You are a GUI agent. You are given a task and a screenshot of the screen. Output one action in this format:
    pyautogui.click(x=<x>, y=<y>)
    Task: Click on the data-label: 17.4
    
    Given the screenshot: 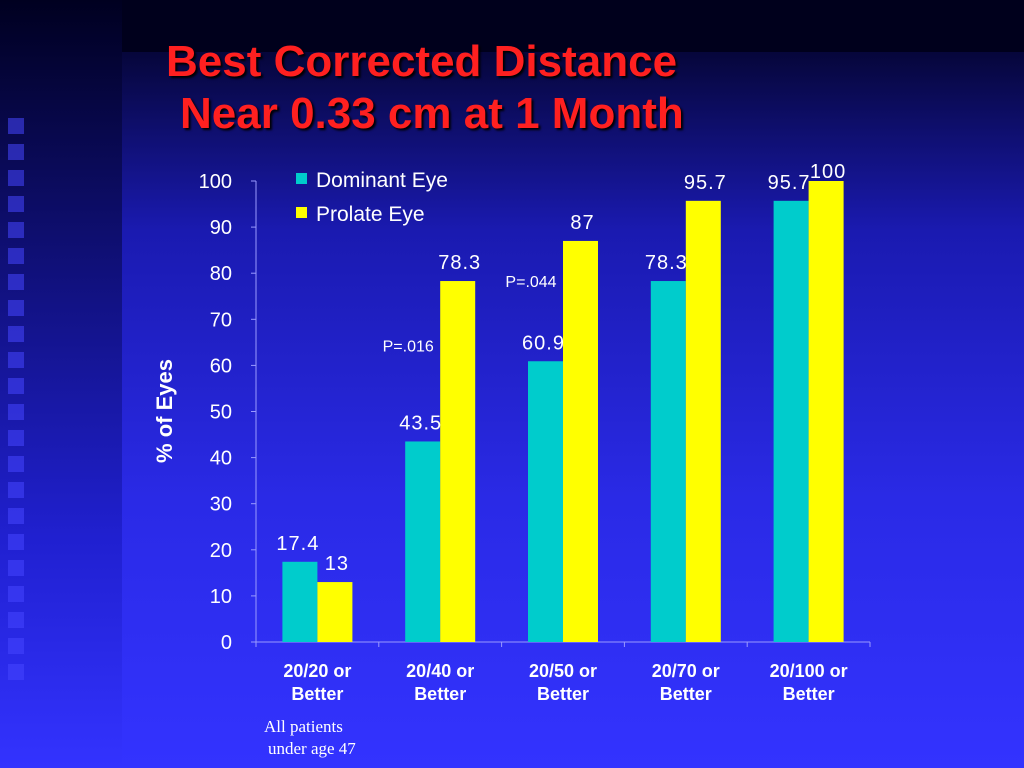 What is the action you would take?
    pyautogui.click(x=297, y=544)
    